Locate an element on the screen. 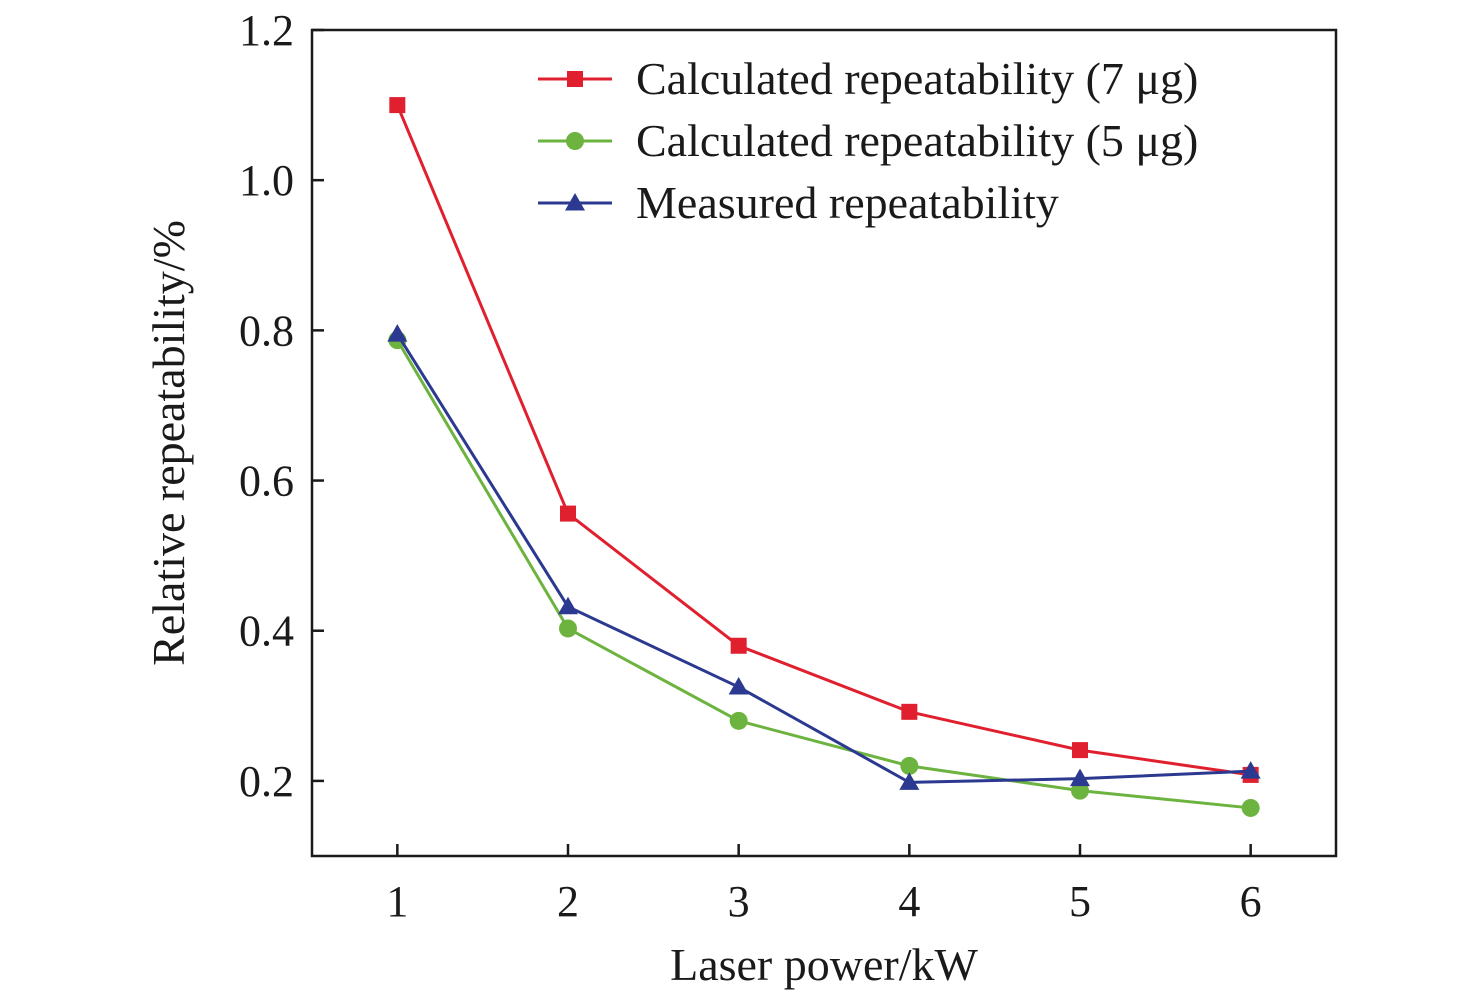  y-tick-label: 1.2 is located at coordinates (266, 30).